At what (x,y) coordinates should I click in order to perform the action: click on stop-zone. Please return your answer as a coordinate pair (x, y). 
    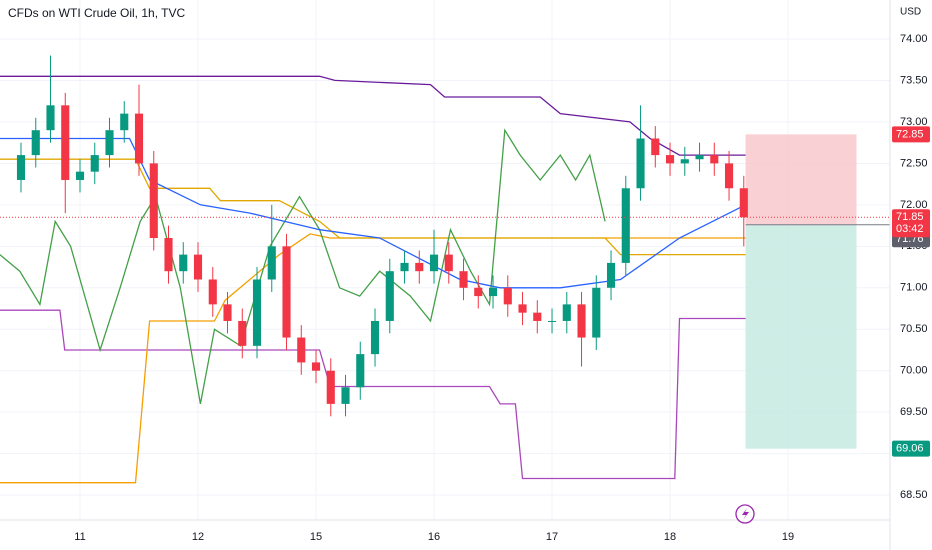
    Looking at the image, I should click on (801, 179).